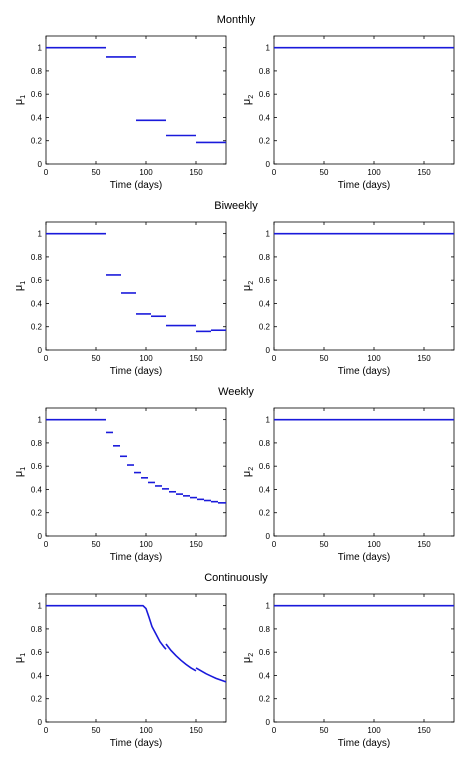 This screenshot has height=771, width=472. I want to click on row-title-biweekly: Biweekly, so click(236, 206).